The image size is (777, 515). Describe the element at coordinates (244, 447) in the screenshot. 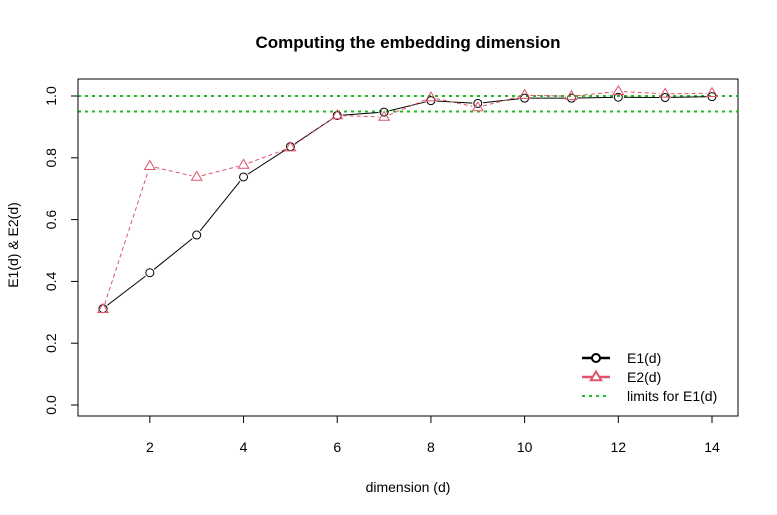

I see `x-tick-label-4: 4` at that location.